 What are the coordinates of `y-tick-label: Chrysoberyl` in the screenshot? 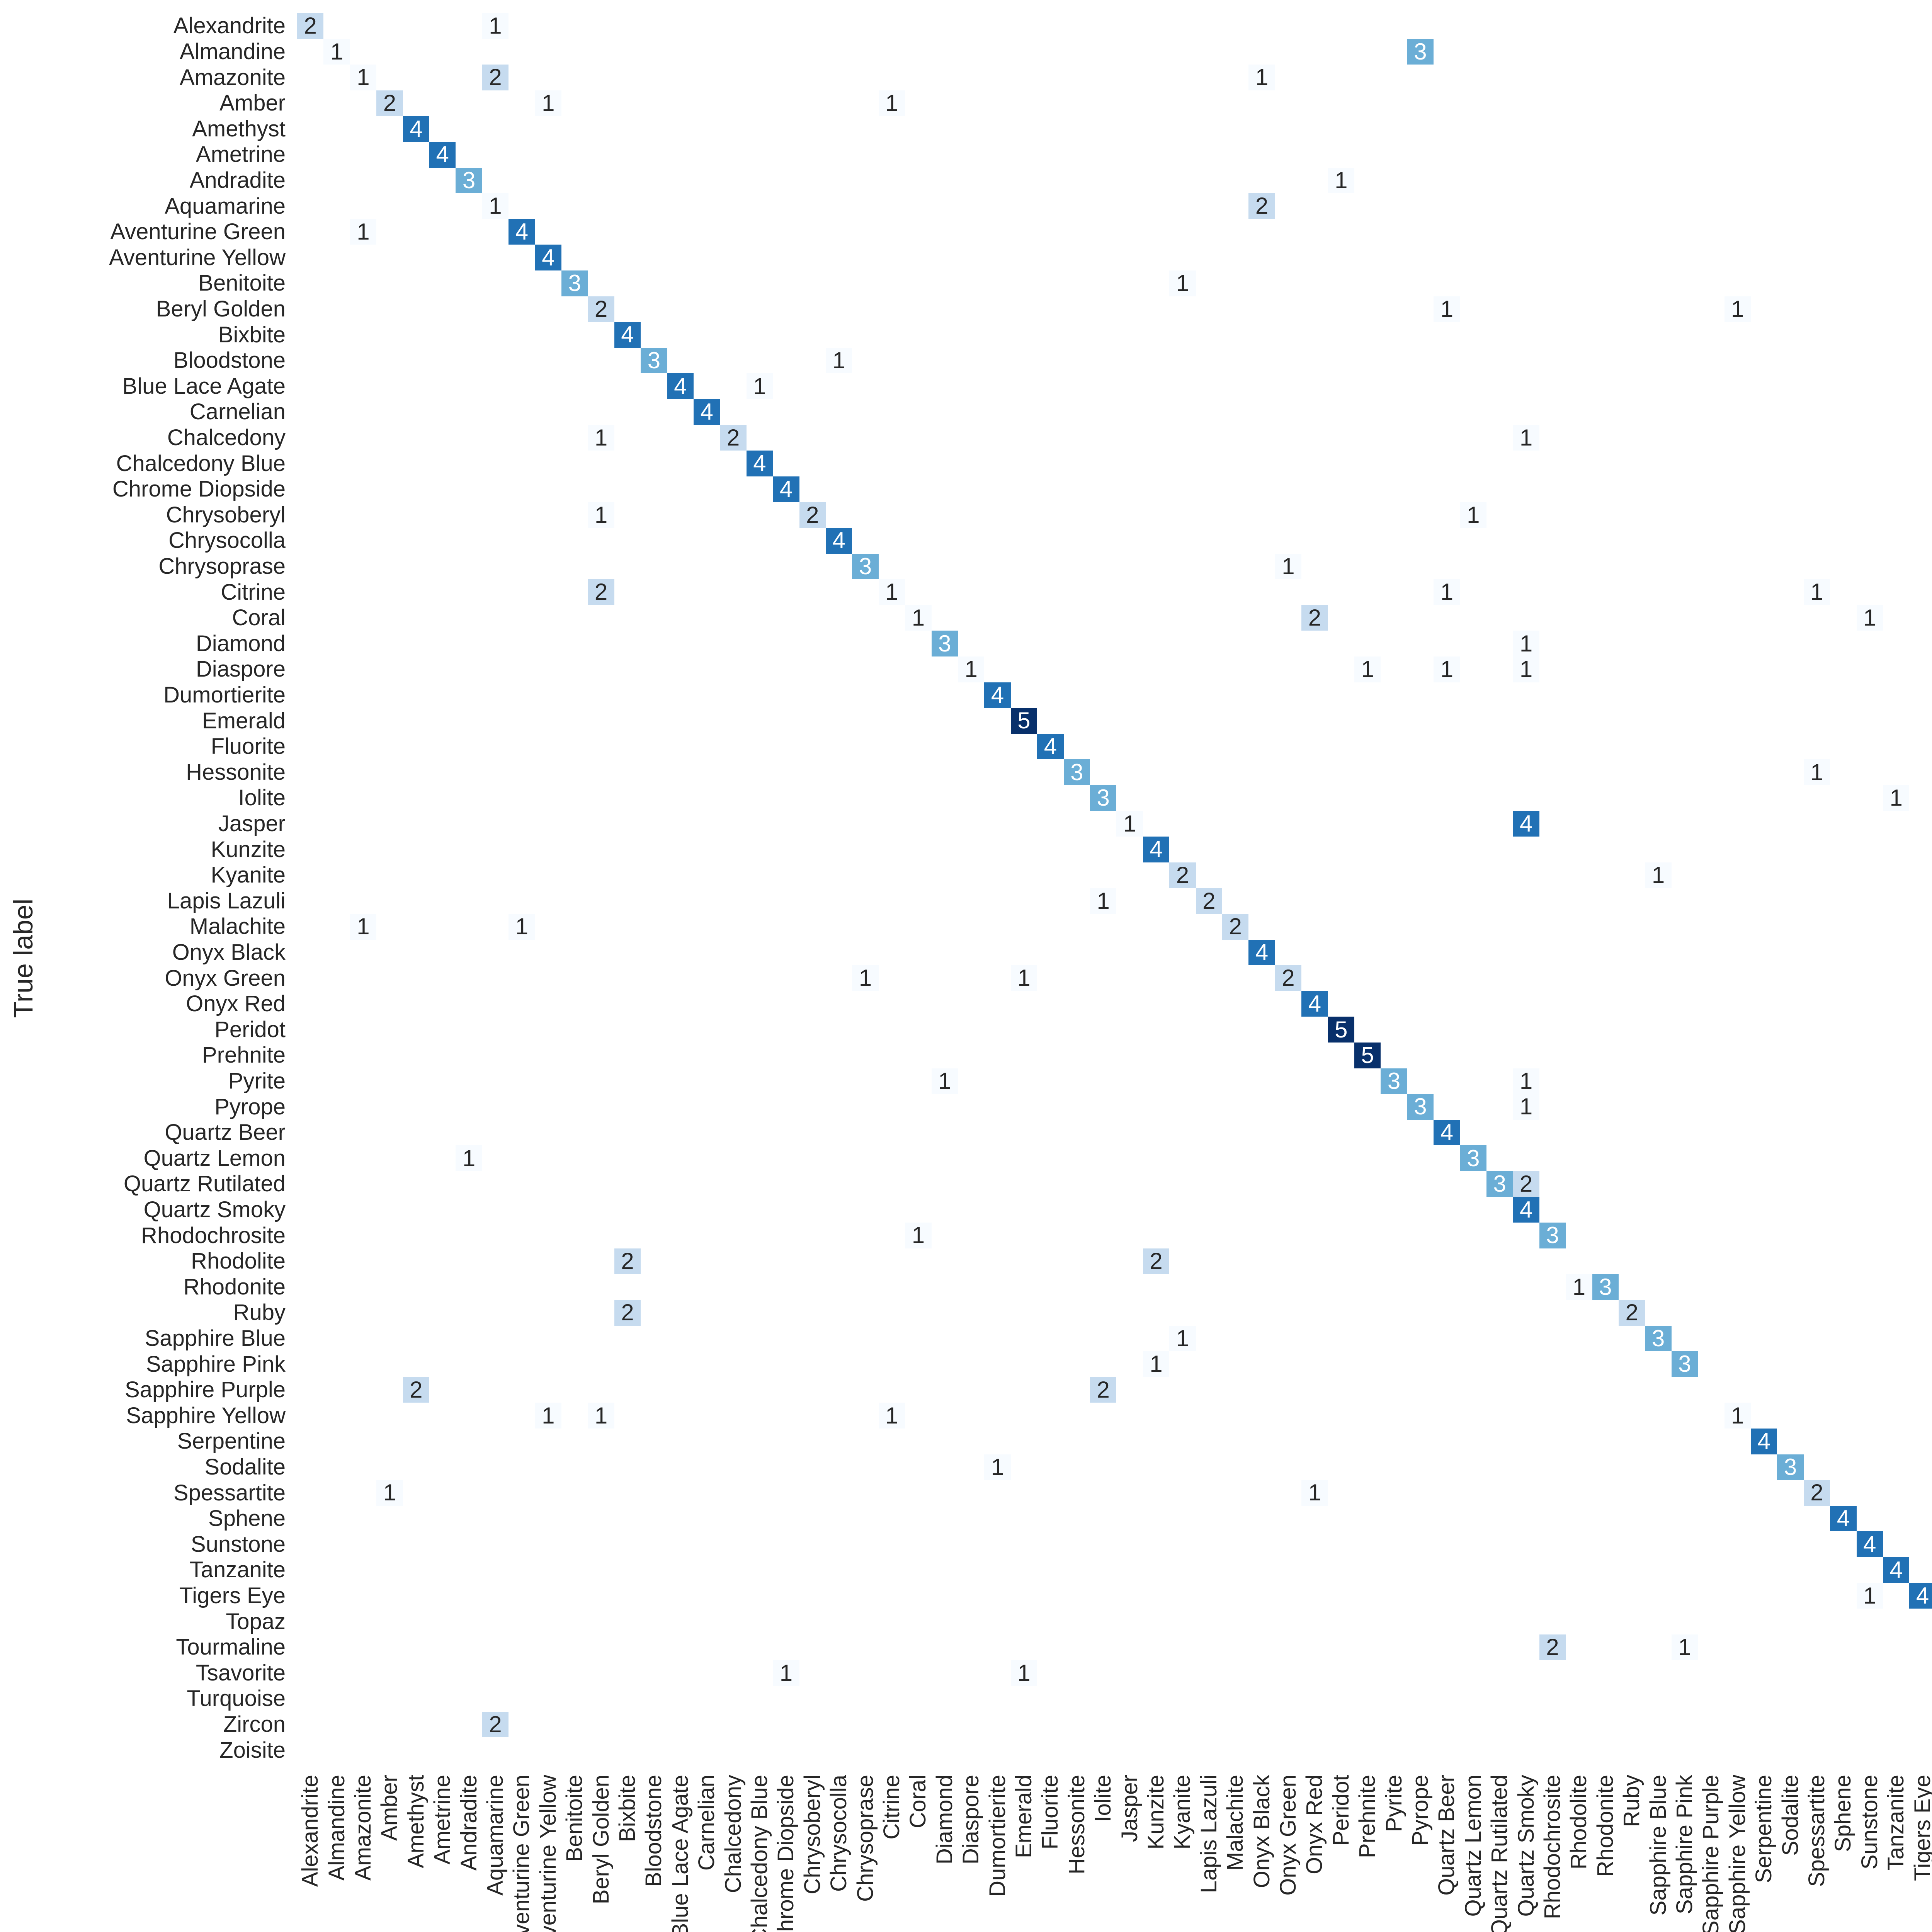 It's located at (226, 514).